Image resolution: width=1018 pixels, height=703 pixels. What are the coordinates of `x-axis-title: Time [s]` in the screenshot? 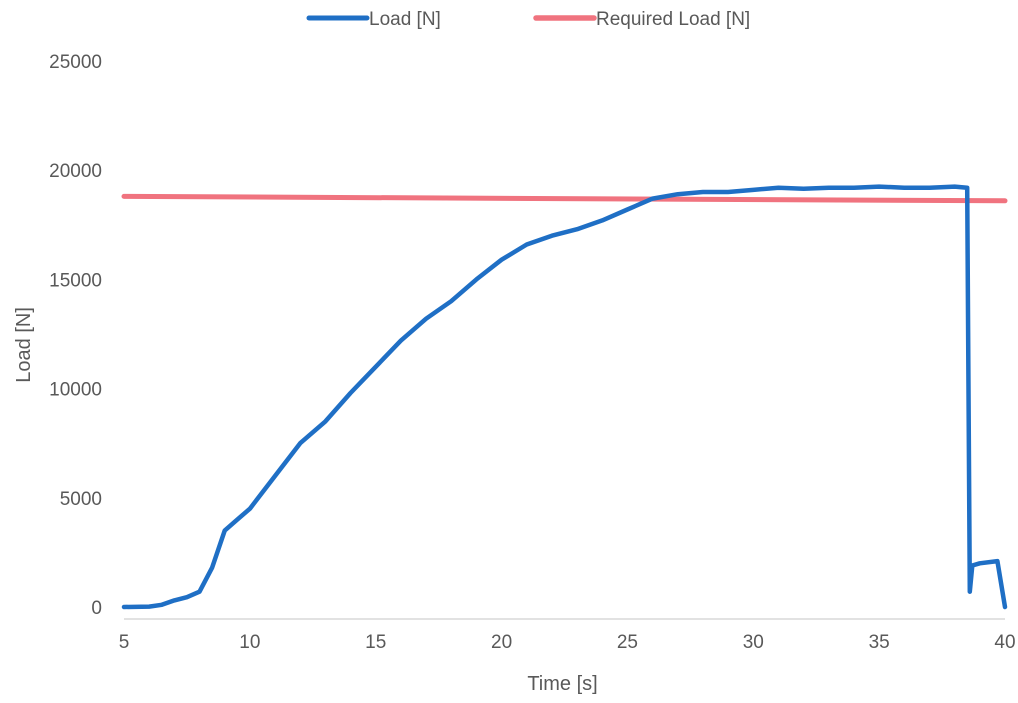 It's located at (562, 684).